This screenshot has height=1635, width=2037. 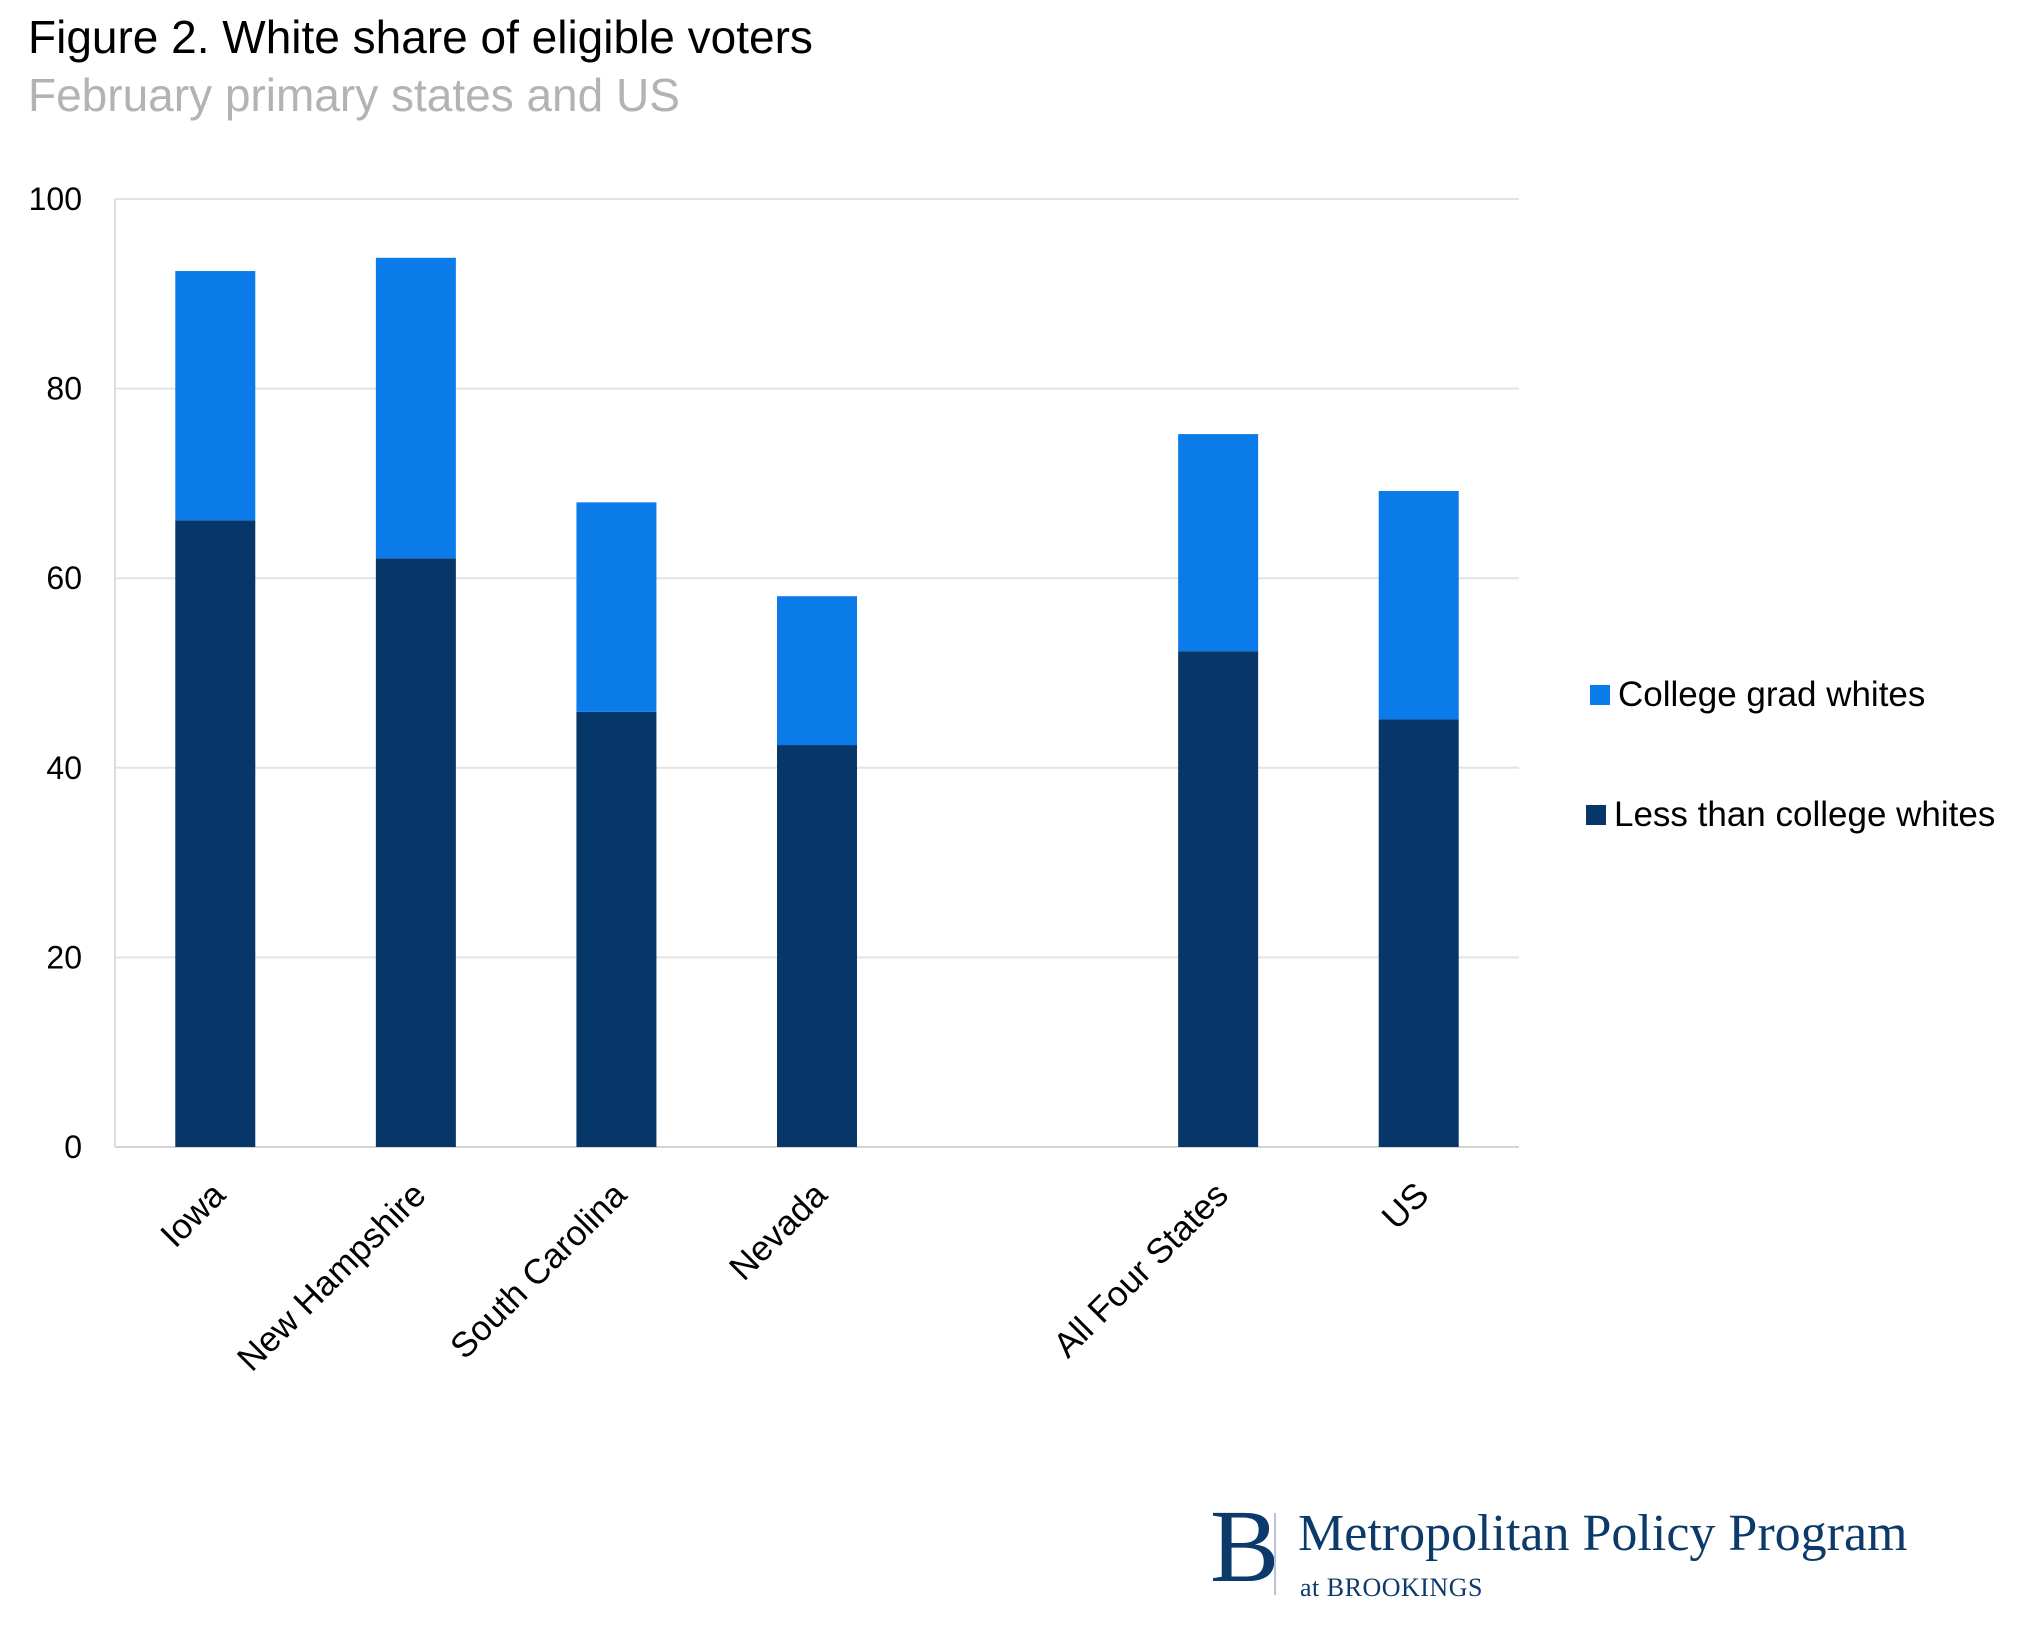 I want to click on y-tick-label: 60, so click(x=64, y=578).